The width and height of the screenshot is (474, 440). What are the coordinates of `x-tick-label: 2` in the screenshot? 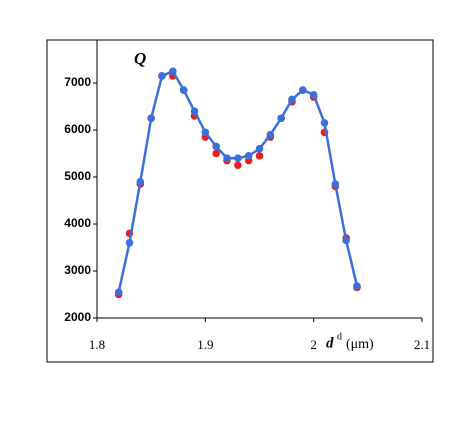 It's located at (313, 344).